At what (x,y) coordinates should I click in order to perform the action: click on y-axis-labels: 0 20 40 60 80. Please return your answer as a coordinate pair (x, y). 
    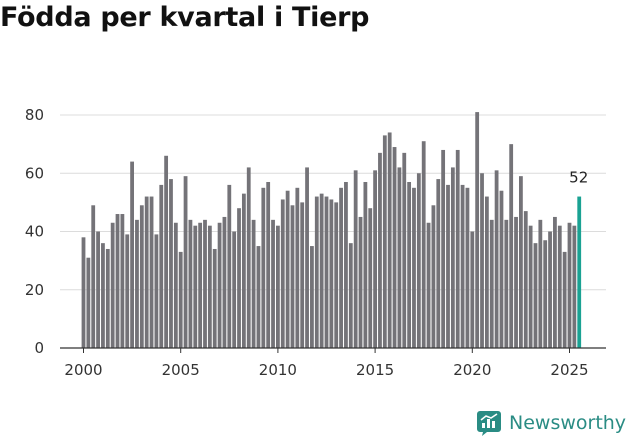
    Looking at the image, I should click on (34, 231).